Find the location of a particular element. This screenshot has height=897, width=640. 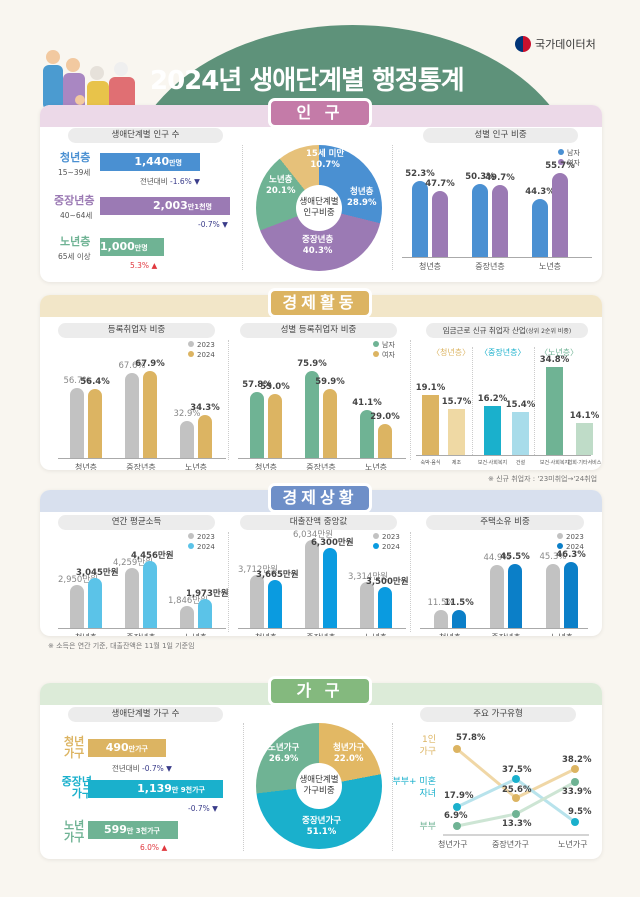

data-label: 67.6% is located at coordinates (132, 366).